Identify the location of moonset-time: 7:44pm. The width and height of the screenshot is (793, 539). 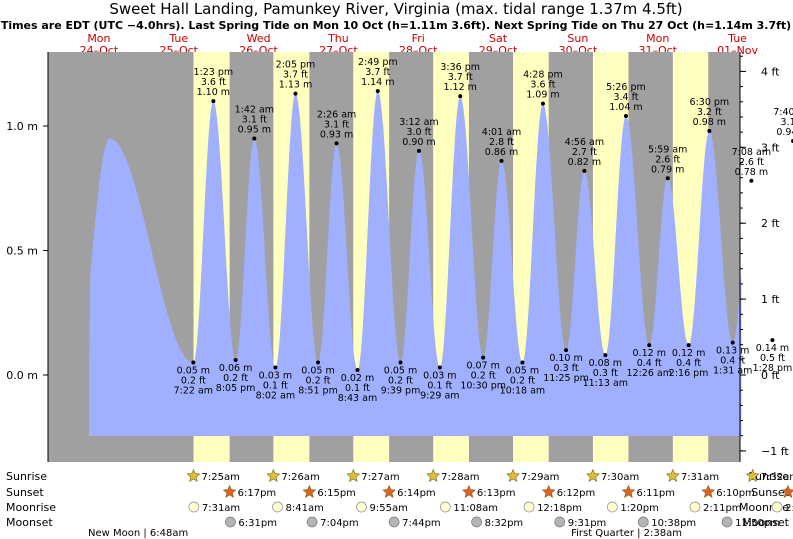
(421, 523).